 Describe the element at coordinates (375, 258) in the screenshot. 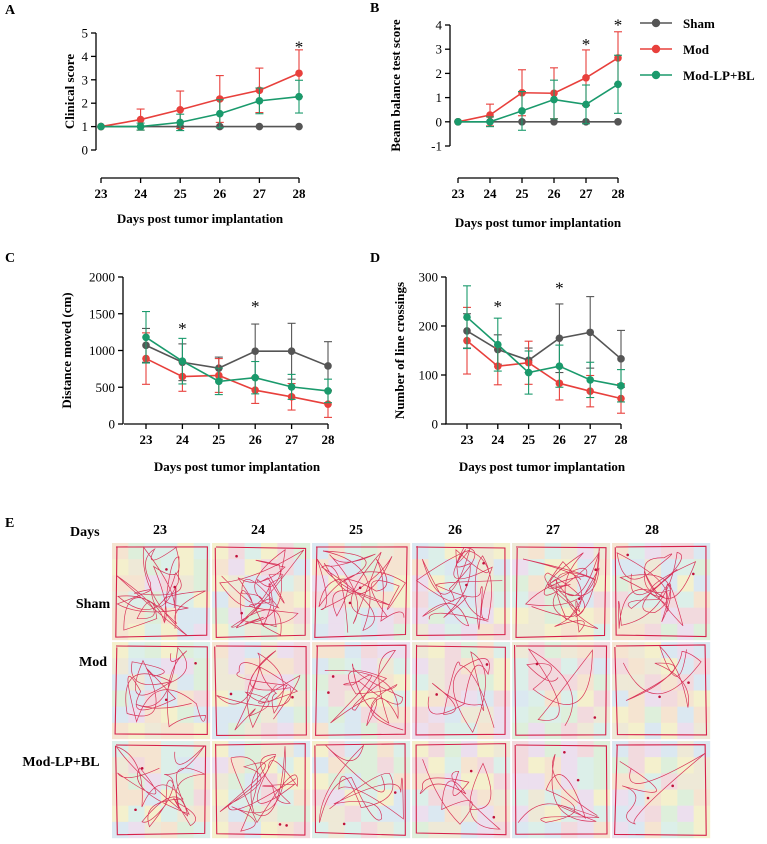

I see `panel-letter: D` at that location.